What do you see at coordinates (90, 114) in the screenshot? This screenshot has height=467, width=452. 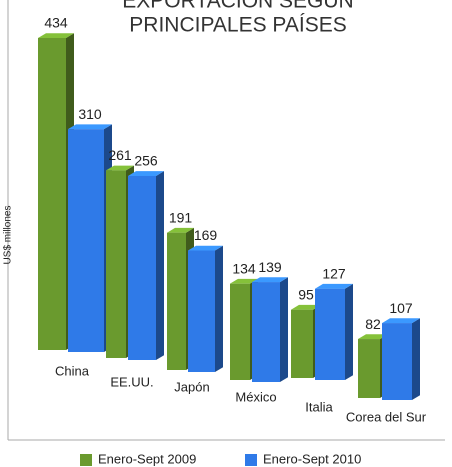 I see `value-label: 310` at bounding box center [90, 114].